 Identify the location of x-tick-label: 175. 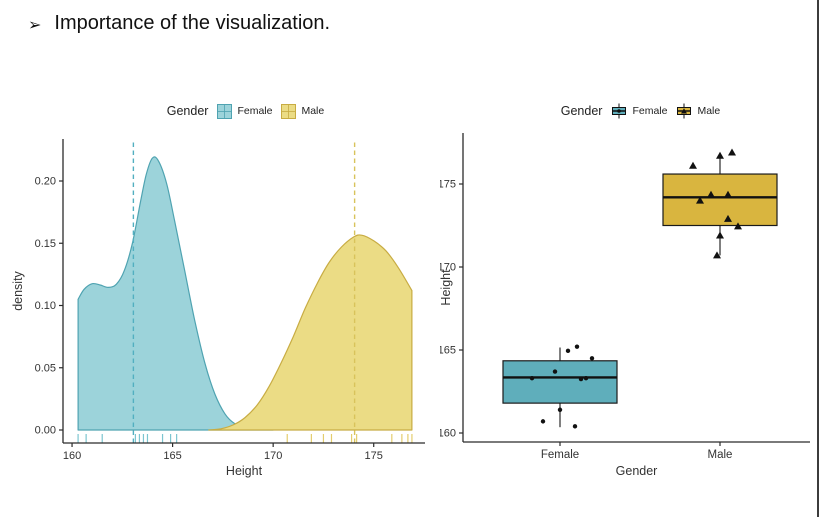
(374, 456).